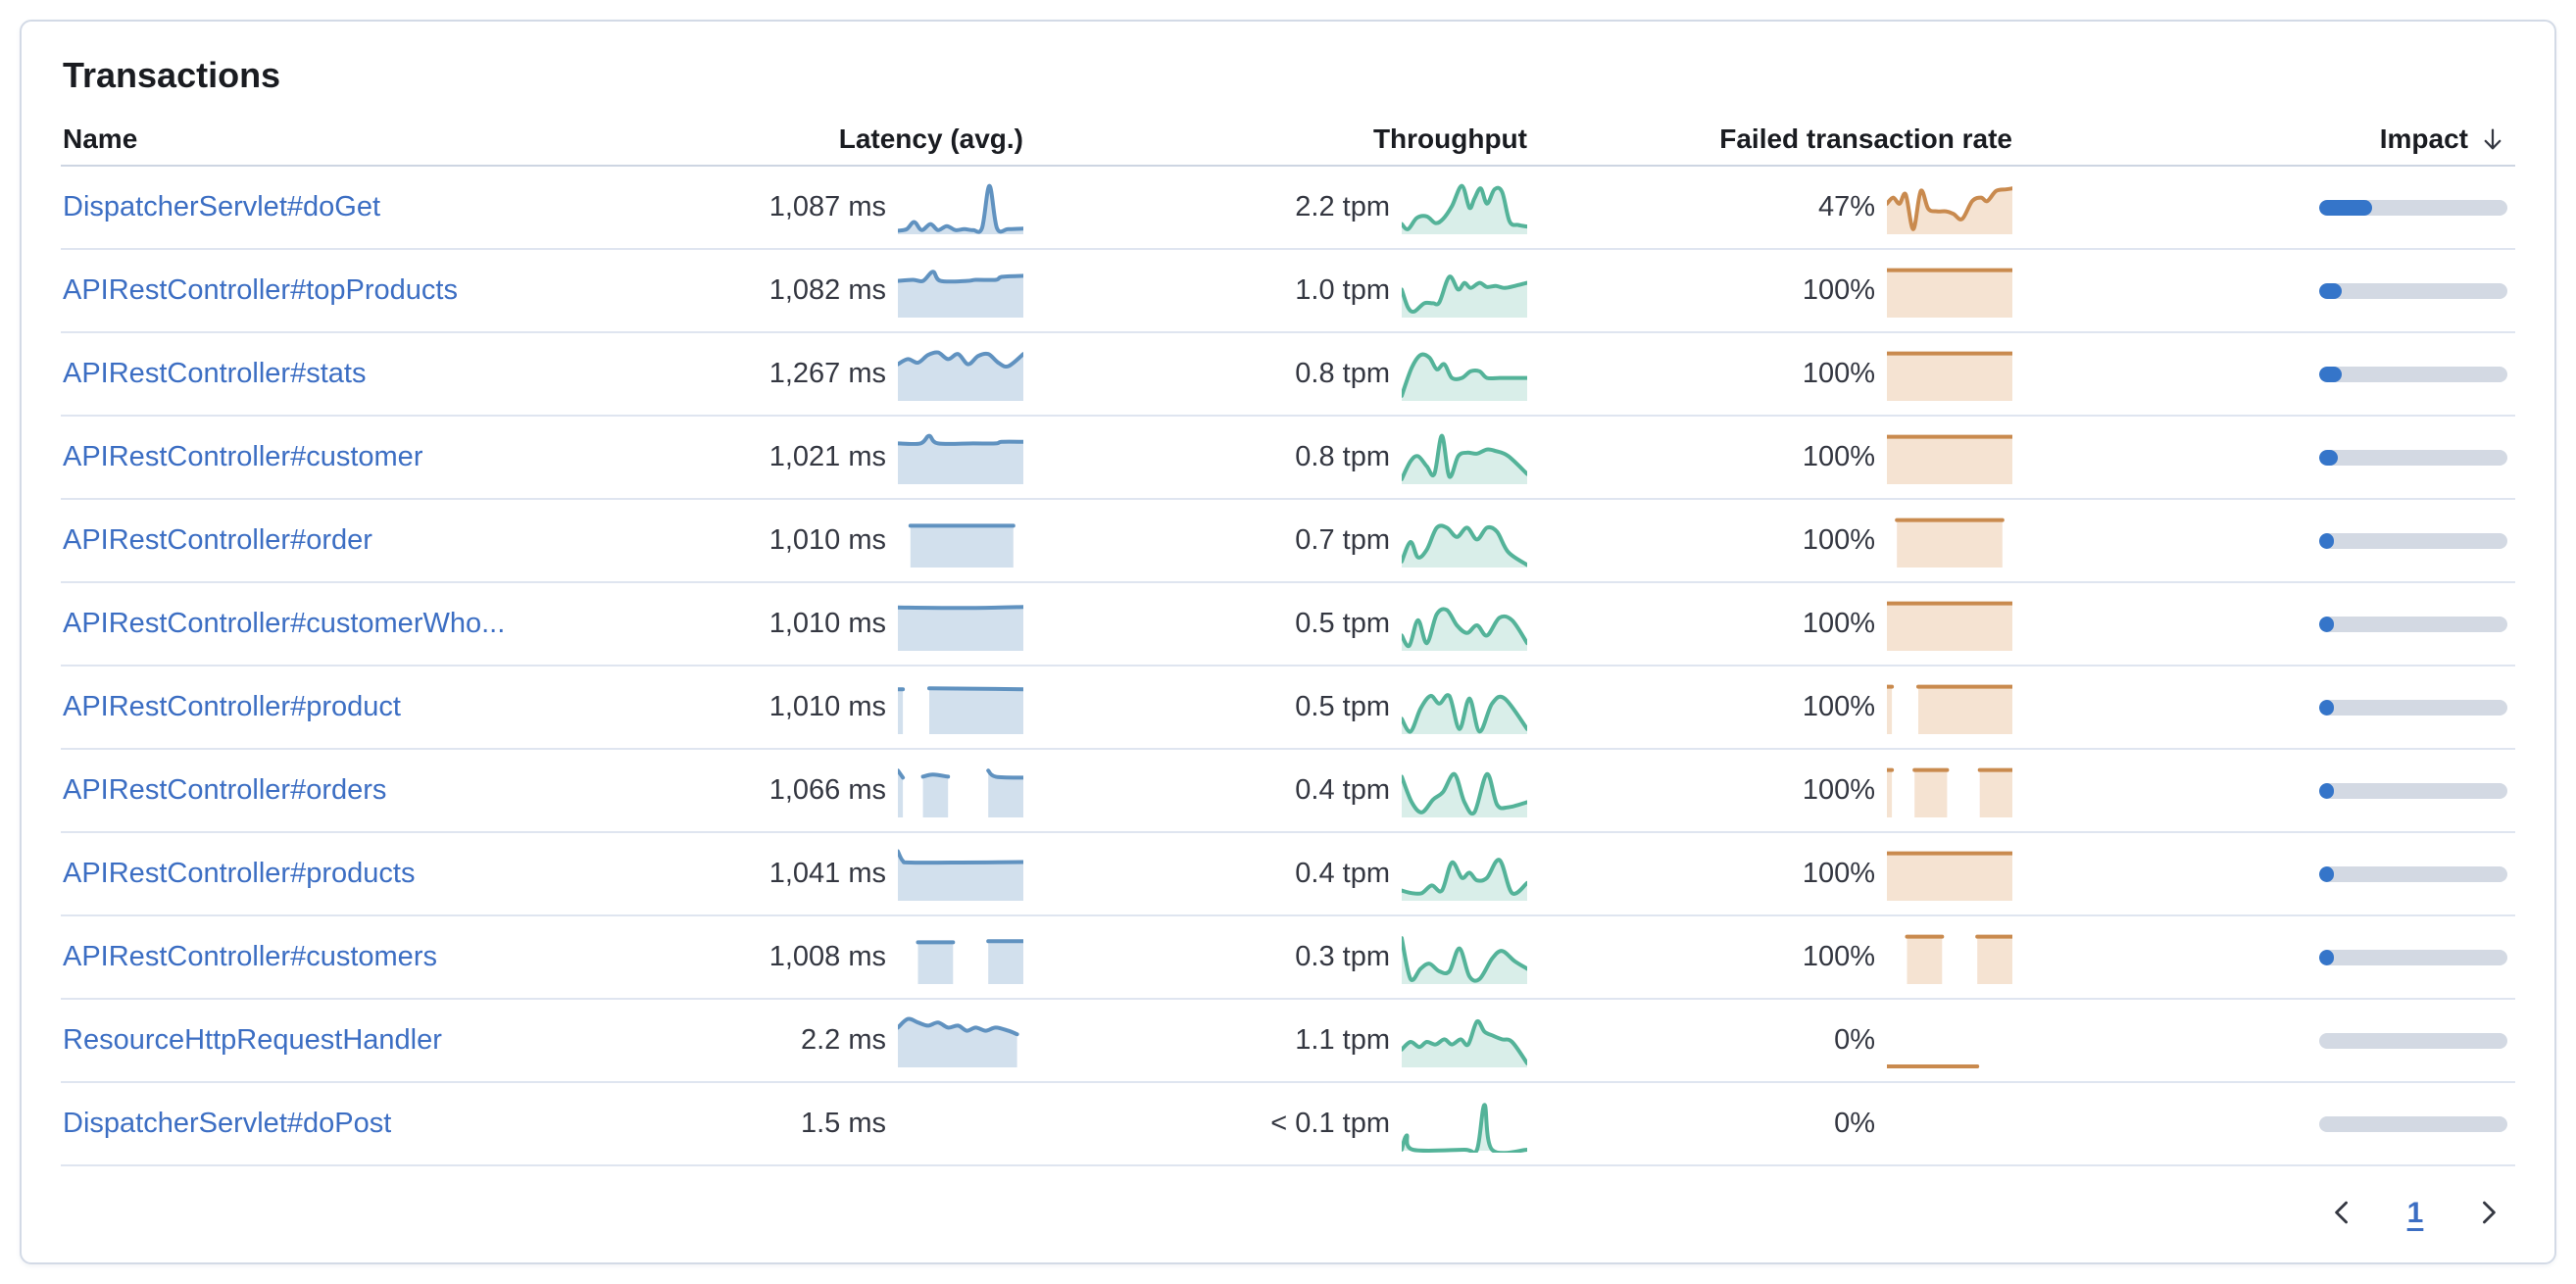 This screenshot has height=1284, width=2576. I want to click on latency-value: 1,041 ms, so click(827, 873).